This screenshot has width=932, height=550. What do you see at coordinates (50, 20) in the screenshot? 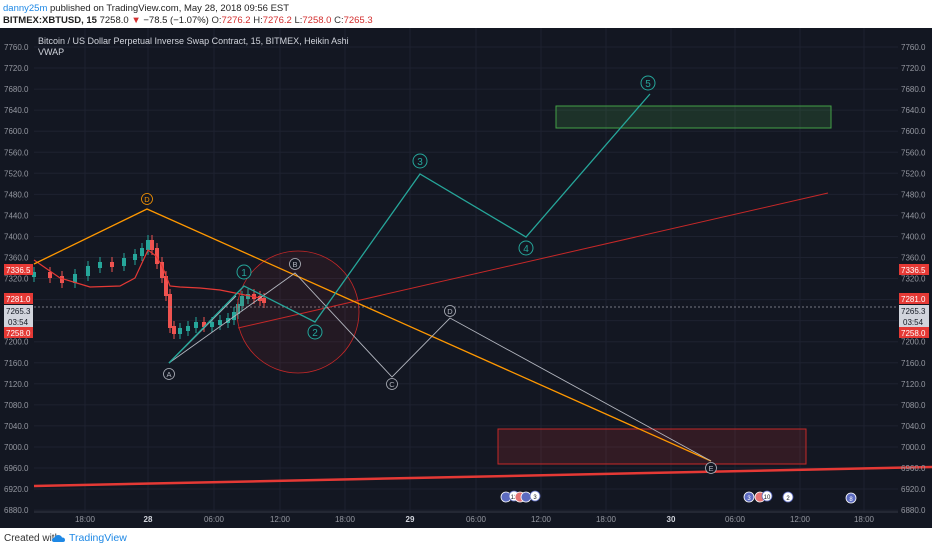
I see `symbol-label: BITMEX:XBTUSD, 15` at bounding box center [50, 20].